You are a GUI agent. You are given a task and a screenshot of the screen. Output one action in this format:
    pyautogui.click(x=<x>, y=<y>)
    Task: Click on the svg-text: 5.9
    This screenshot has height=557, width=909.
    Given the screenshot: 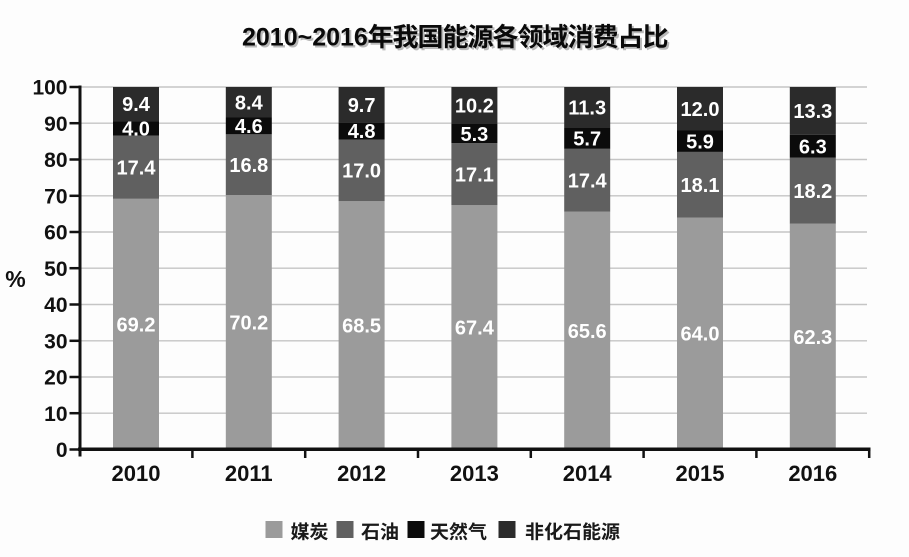 What is the action you would take?
    pyautogui.click(x=700, y=142)
    